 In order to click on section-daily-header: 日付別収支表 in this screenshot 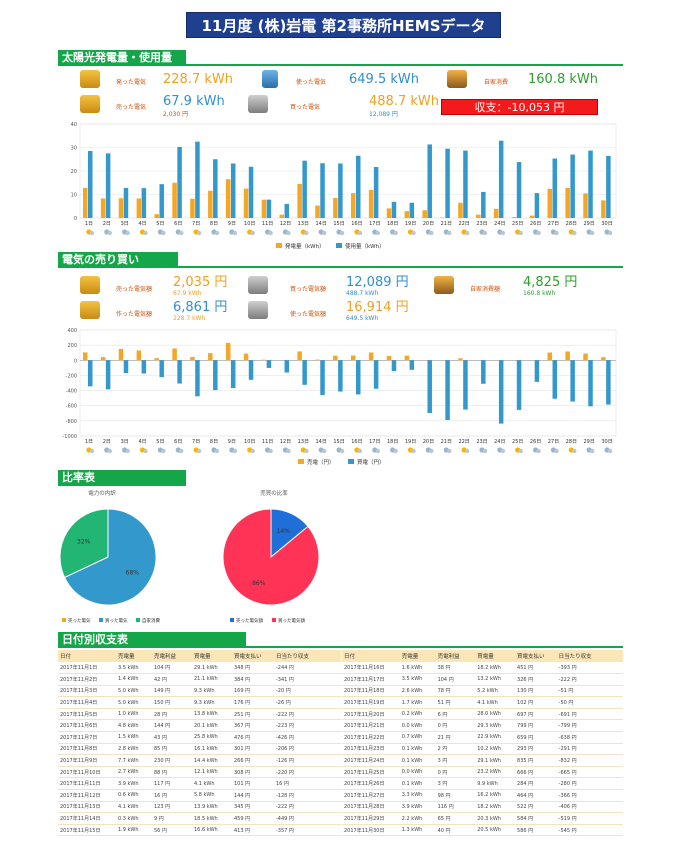, I will do `click(152, 640)`.